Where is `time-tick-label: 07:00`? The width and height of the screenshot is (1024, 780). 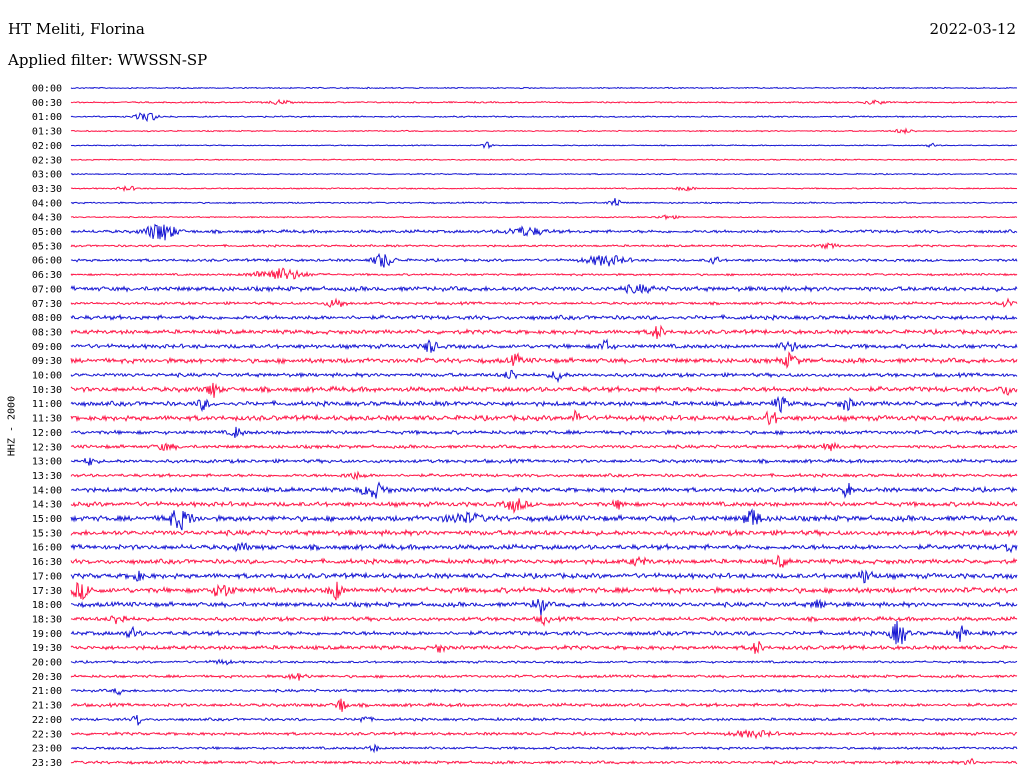 time-tick-label: 07:00 is located at coordinates (47, 289).